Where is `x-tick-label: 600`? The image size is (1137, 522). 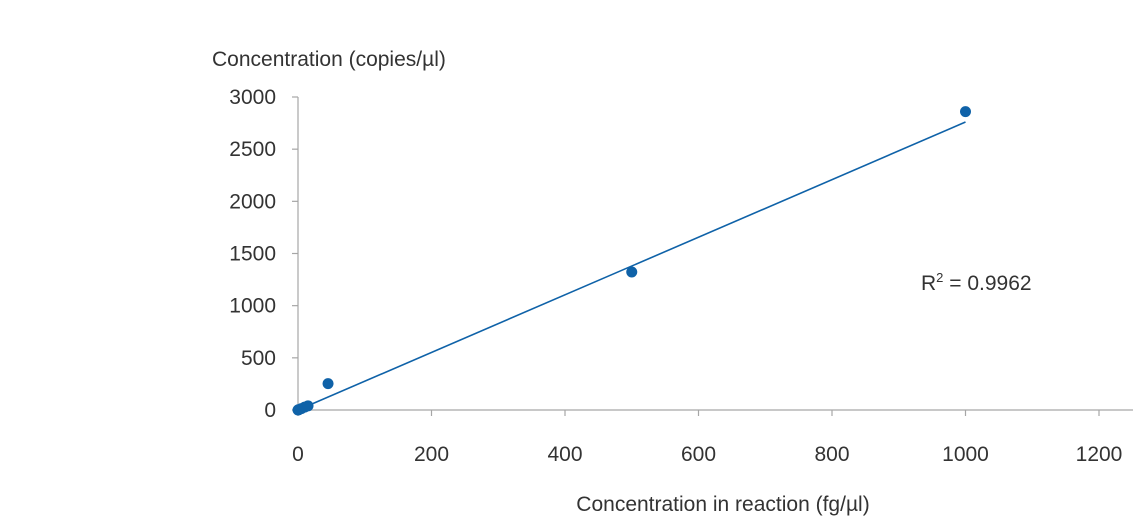 x-tick-label: 600 is located at coordinates (698, 454).